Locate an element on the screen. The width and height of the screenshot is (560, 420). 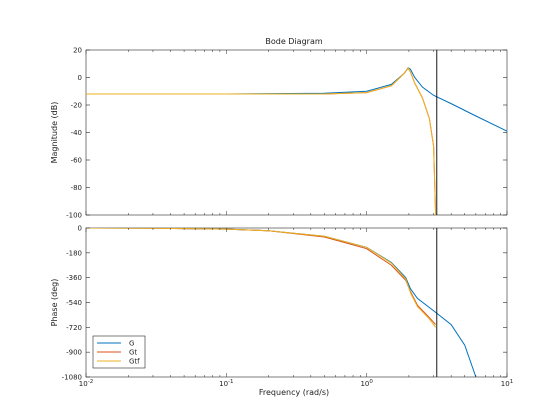
magnitude-y-tick-label: 20 is located at coordinates (77, 51).